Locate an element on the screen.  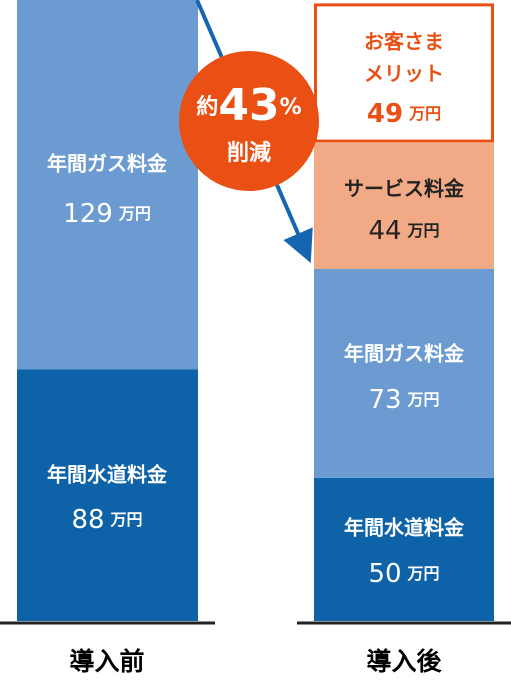
reduction-badge: 約43% 削減 is located at coordinates (249, 121).